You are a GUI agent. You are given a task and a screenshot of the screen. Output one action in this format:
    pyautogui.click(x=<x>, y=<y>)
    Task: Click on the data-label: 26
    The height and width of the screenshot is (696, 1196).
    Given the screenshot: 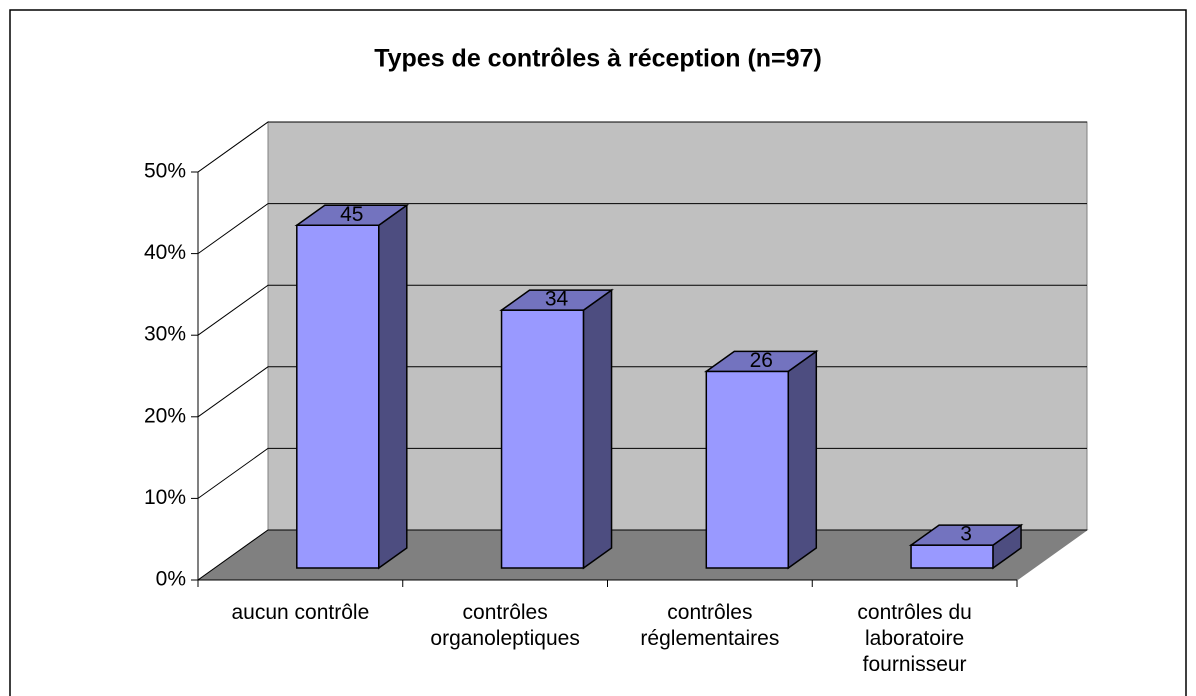 What is the action you would take?
    pyautogui.click(x=761, y=360)
    